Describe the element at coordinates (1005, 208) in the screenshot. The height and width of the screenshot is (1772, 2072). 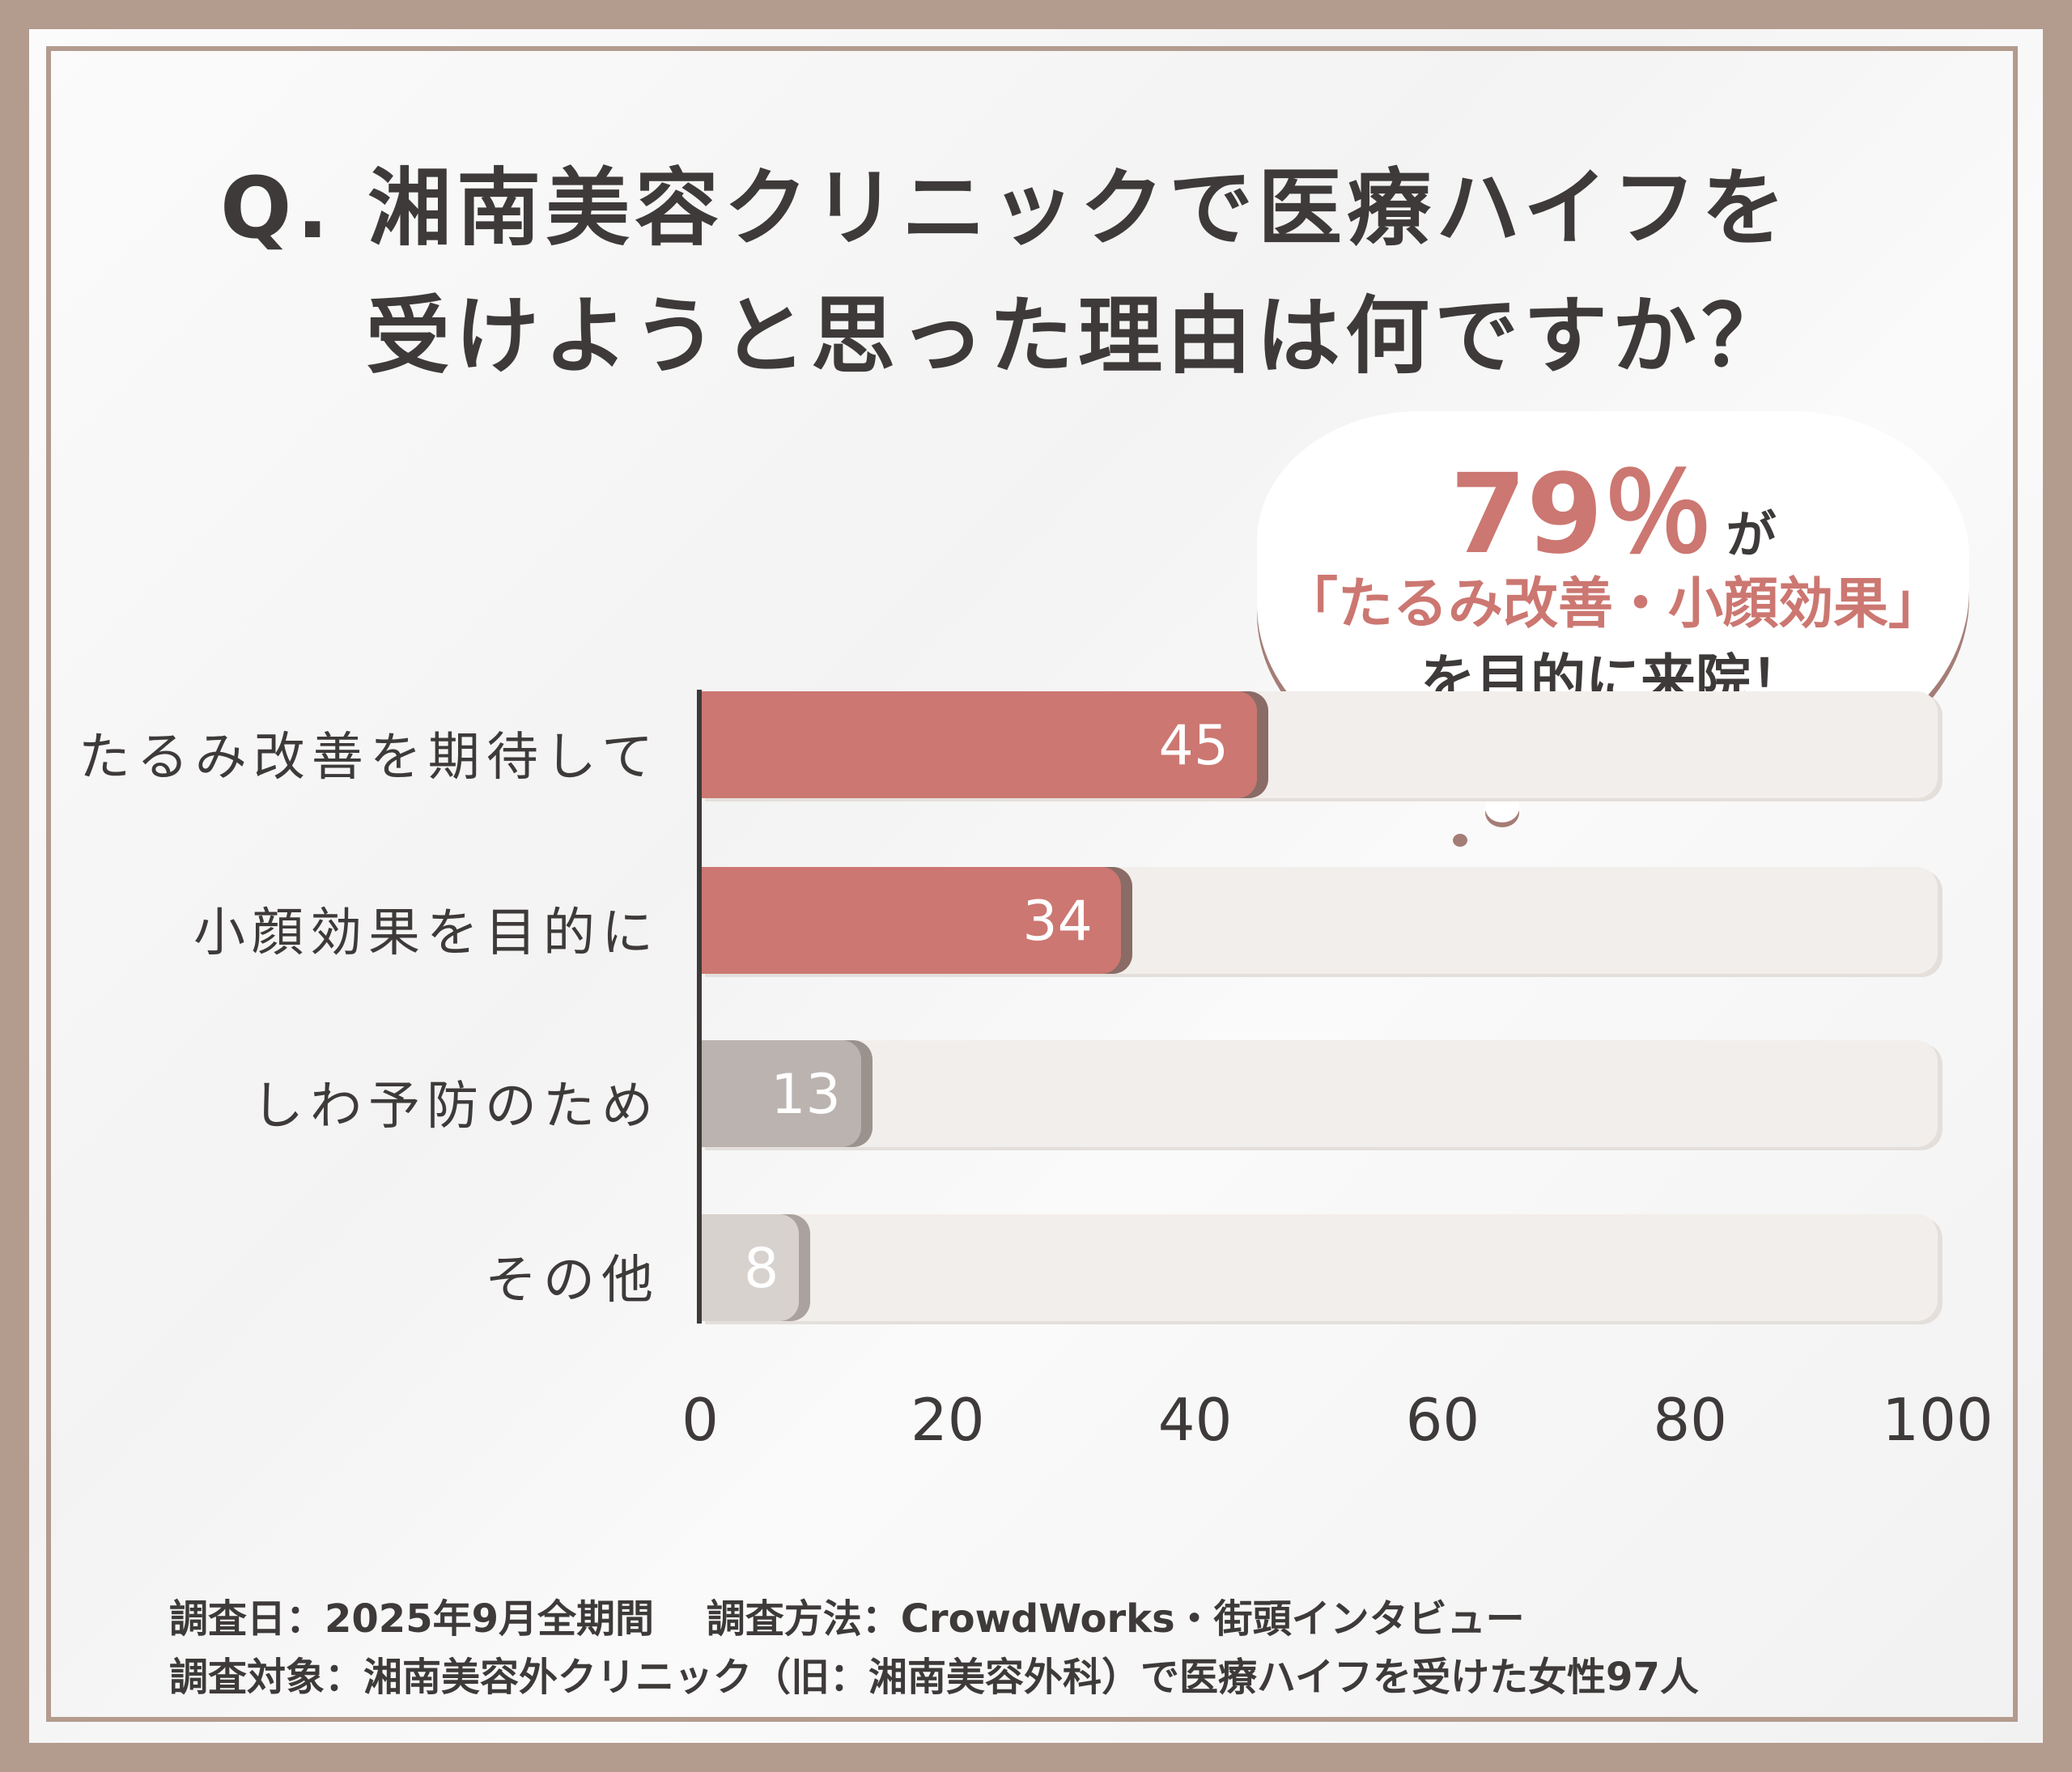
I see `title-line-1: Q. 湘南美容クリニックで医療ハイフを` at that location.